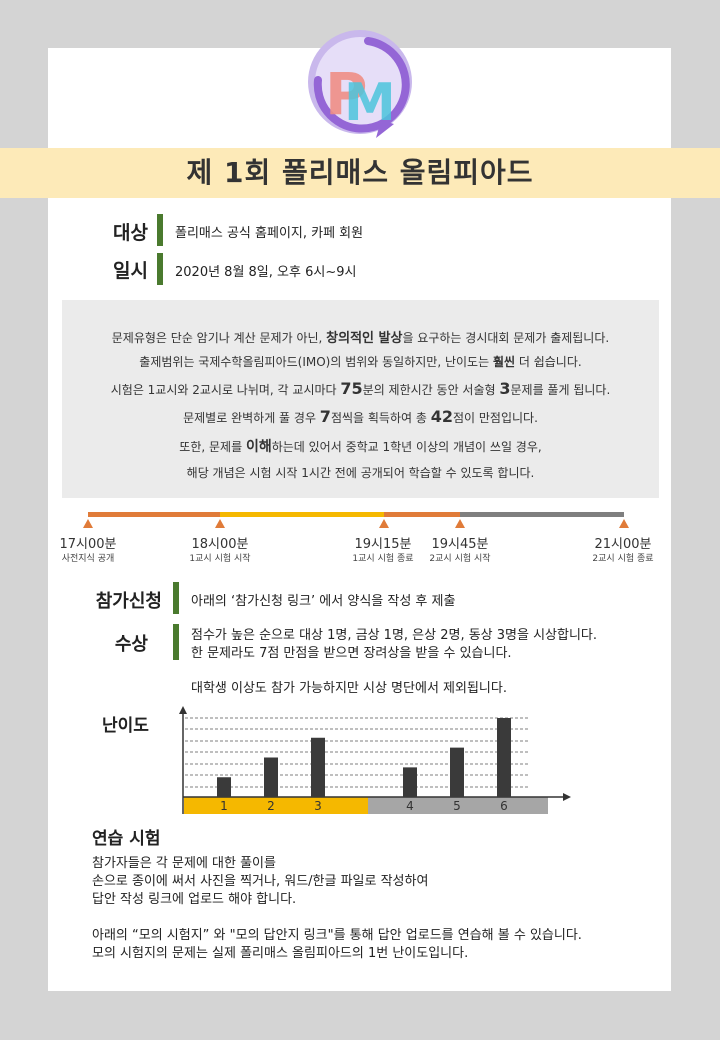 The height and width of the screenshot is (1040, 720). I want to click on info-line-5: 또한, 문제를 이해하는데 있어서 중학교 1학년 이상의 개념이 쓰일 경우,, so click(360, 447).